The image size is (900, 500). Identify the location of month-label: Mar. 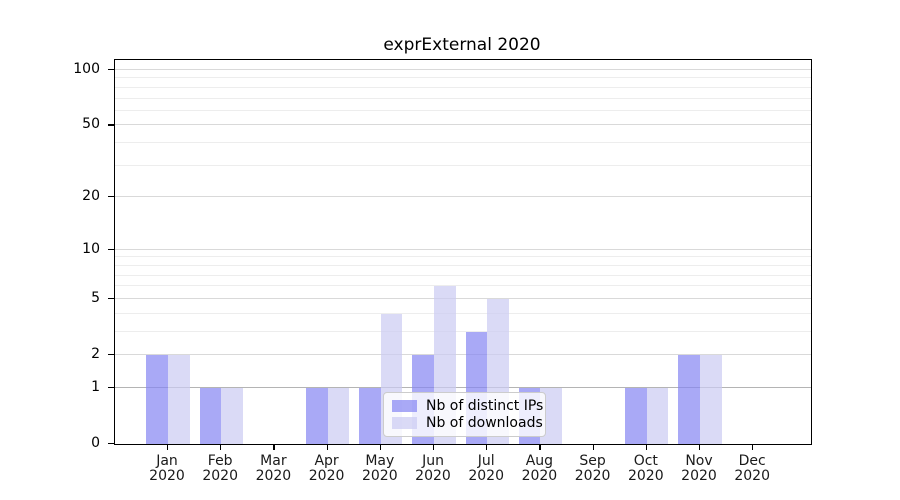
(273, 461).